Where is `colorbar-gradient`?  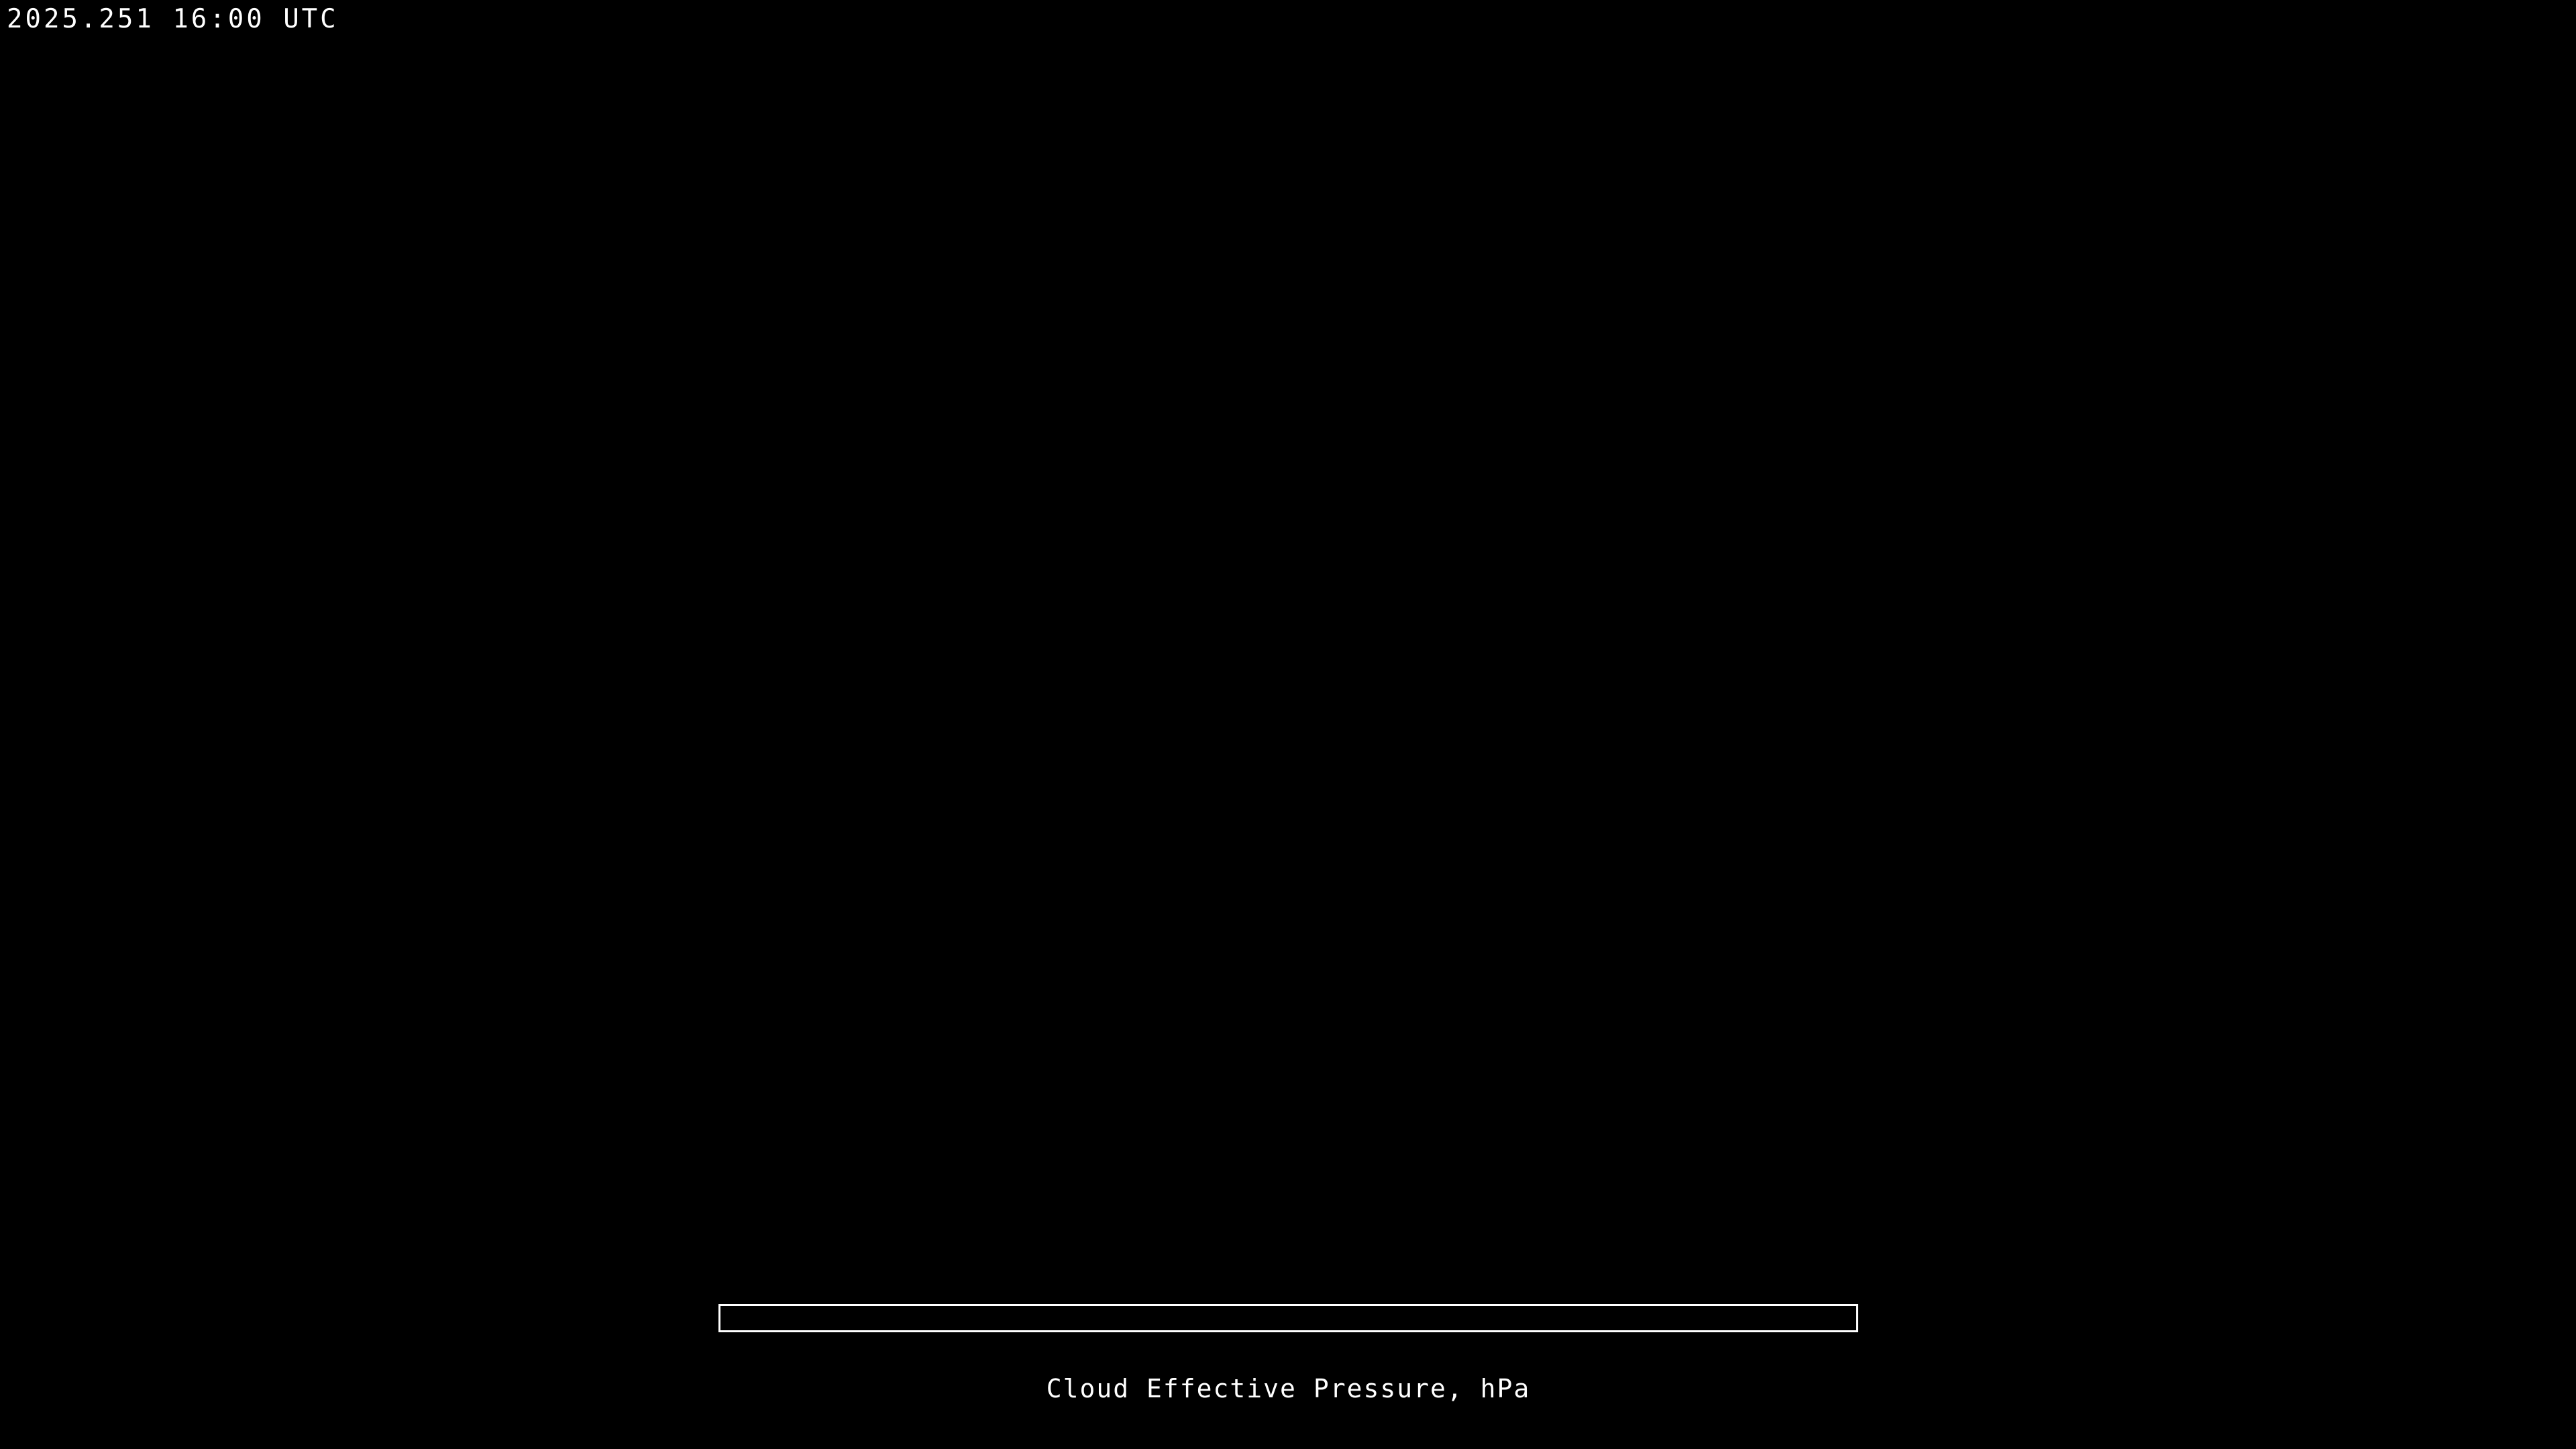
colorbar-gradient is located at coordinates (1288, 1318).